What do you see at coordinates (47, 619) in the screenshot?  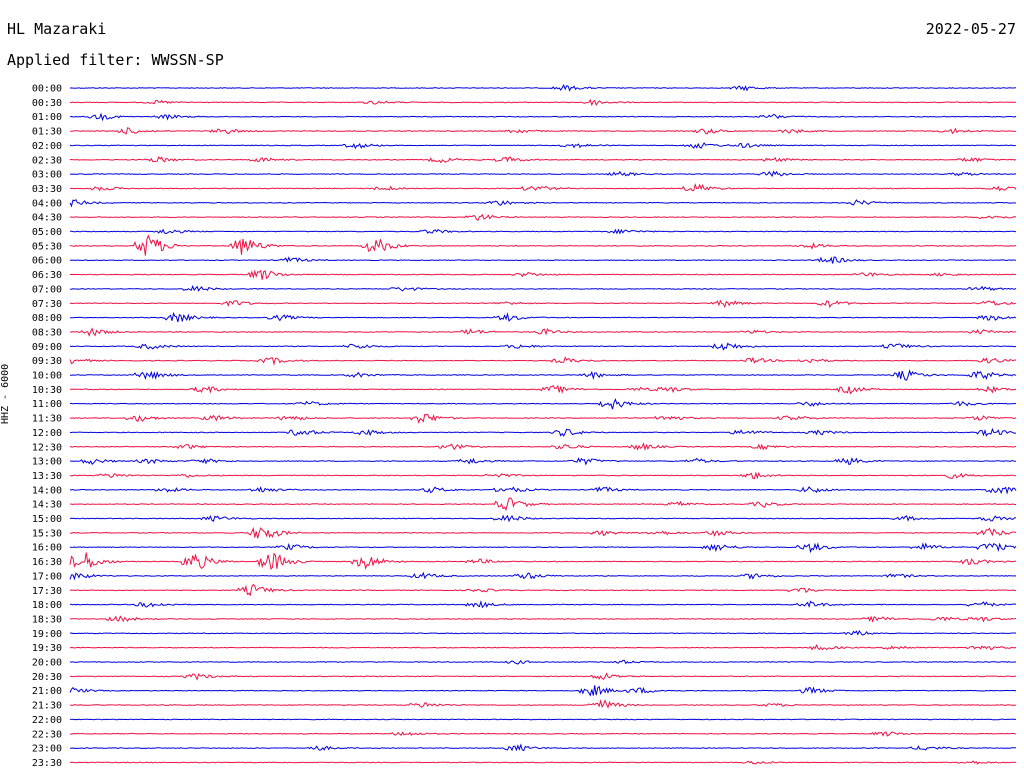 I see `row-time-label: 18:30` at bounding box center [47, 619].